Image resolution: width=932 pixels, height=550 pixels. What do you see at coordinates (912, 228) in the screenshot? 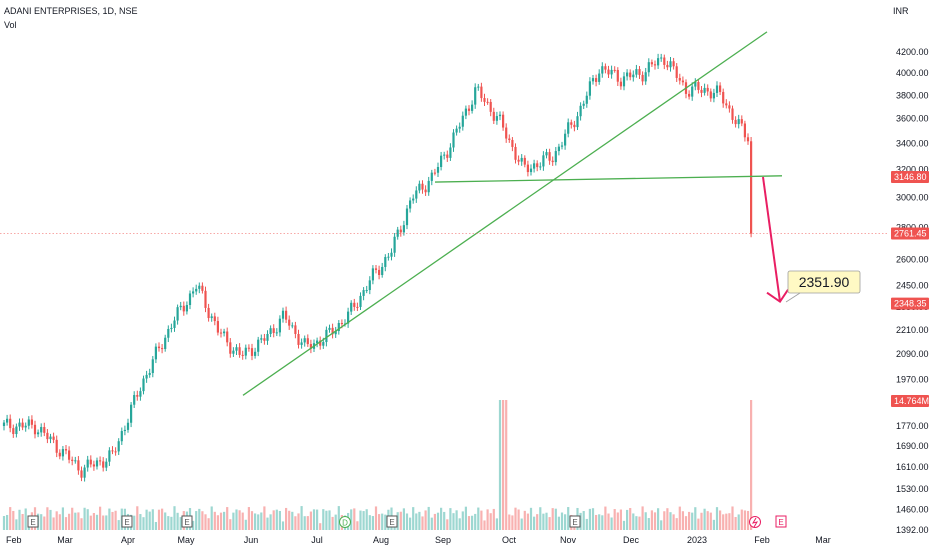
I see `y-tick-label: 2800.00` at bounding box center [912, 228].